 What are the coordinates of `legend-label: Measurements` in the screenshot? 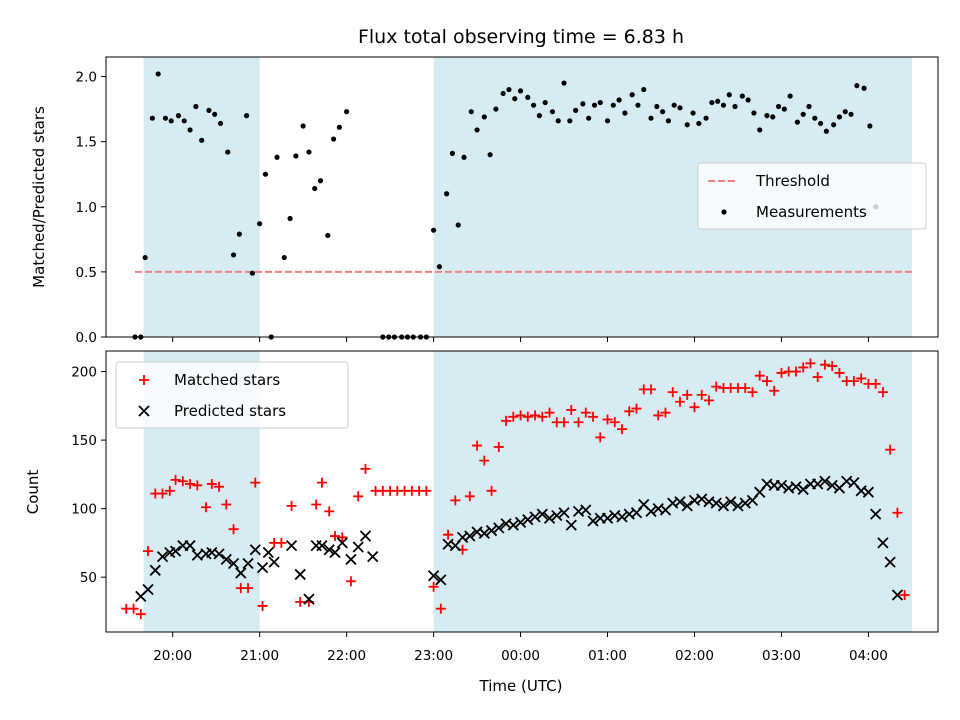 It's located at (811, 212).